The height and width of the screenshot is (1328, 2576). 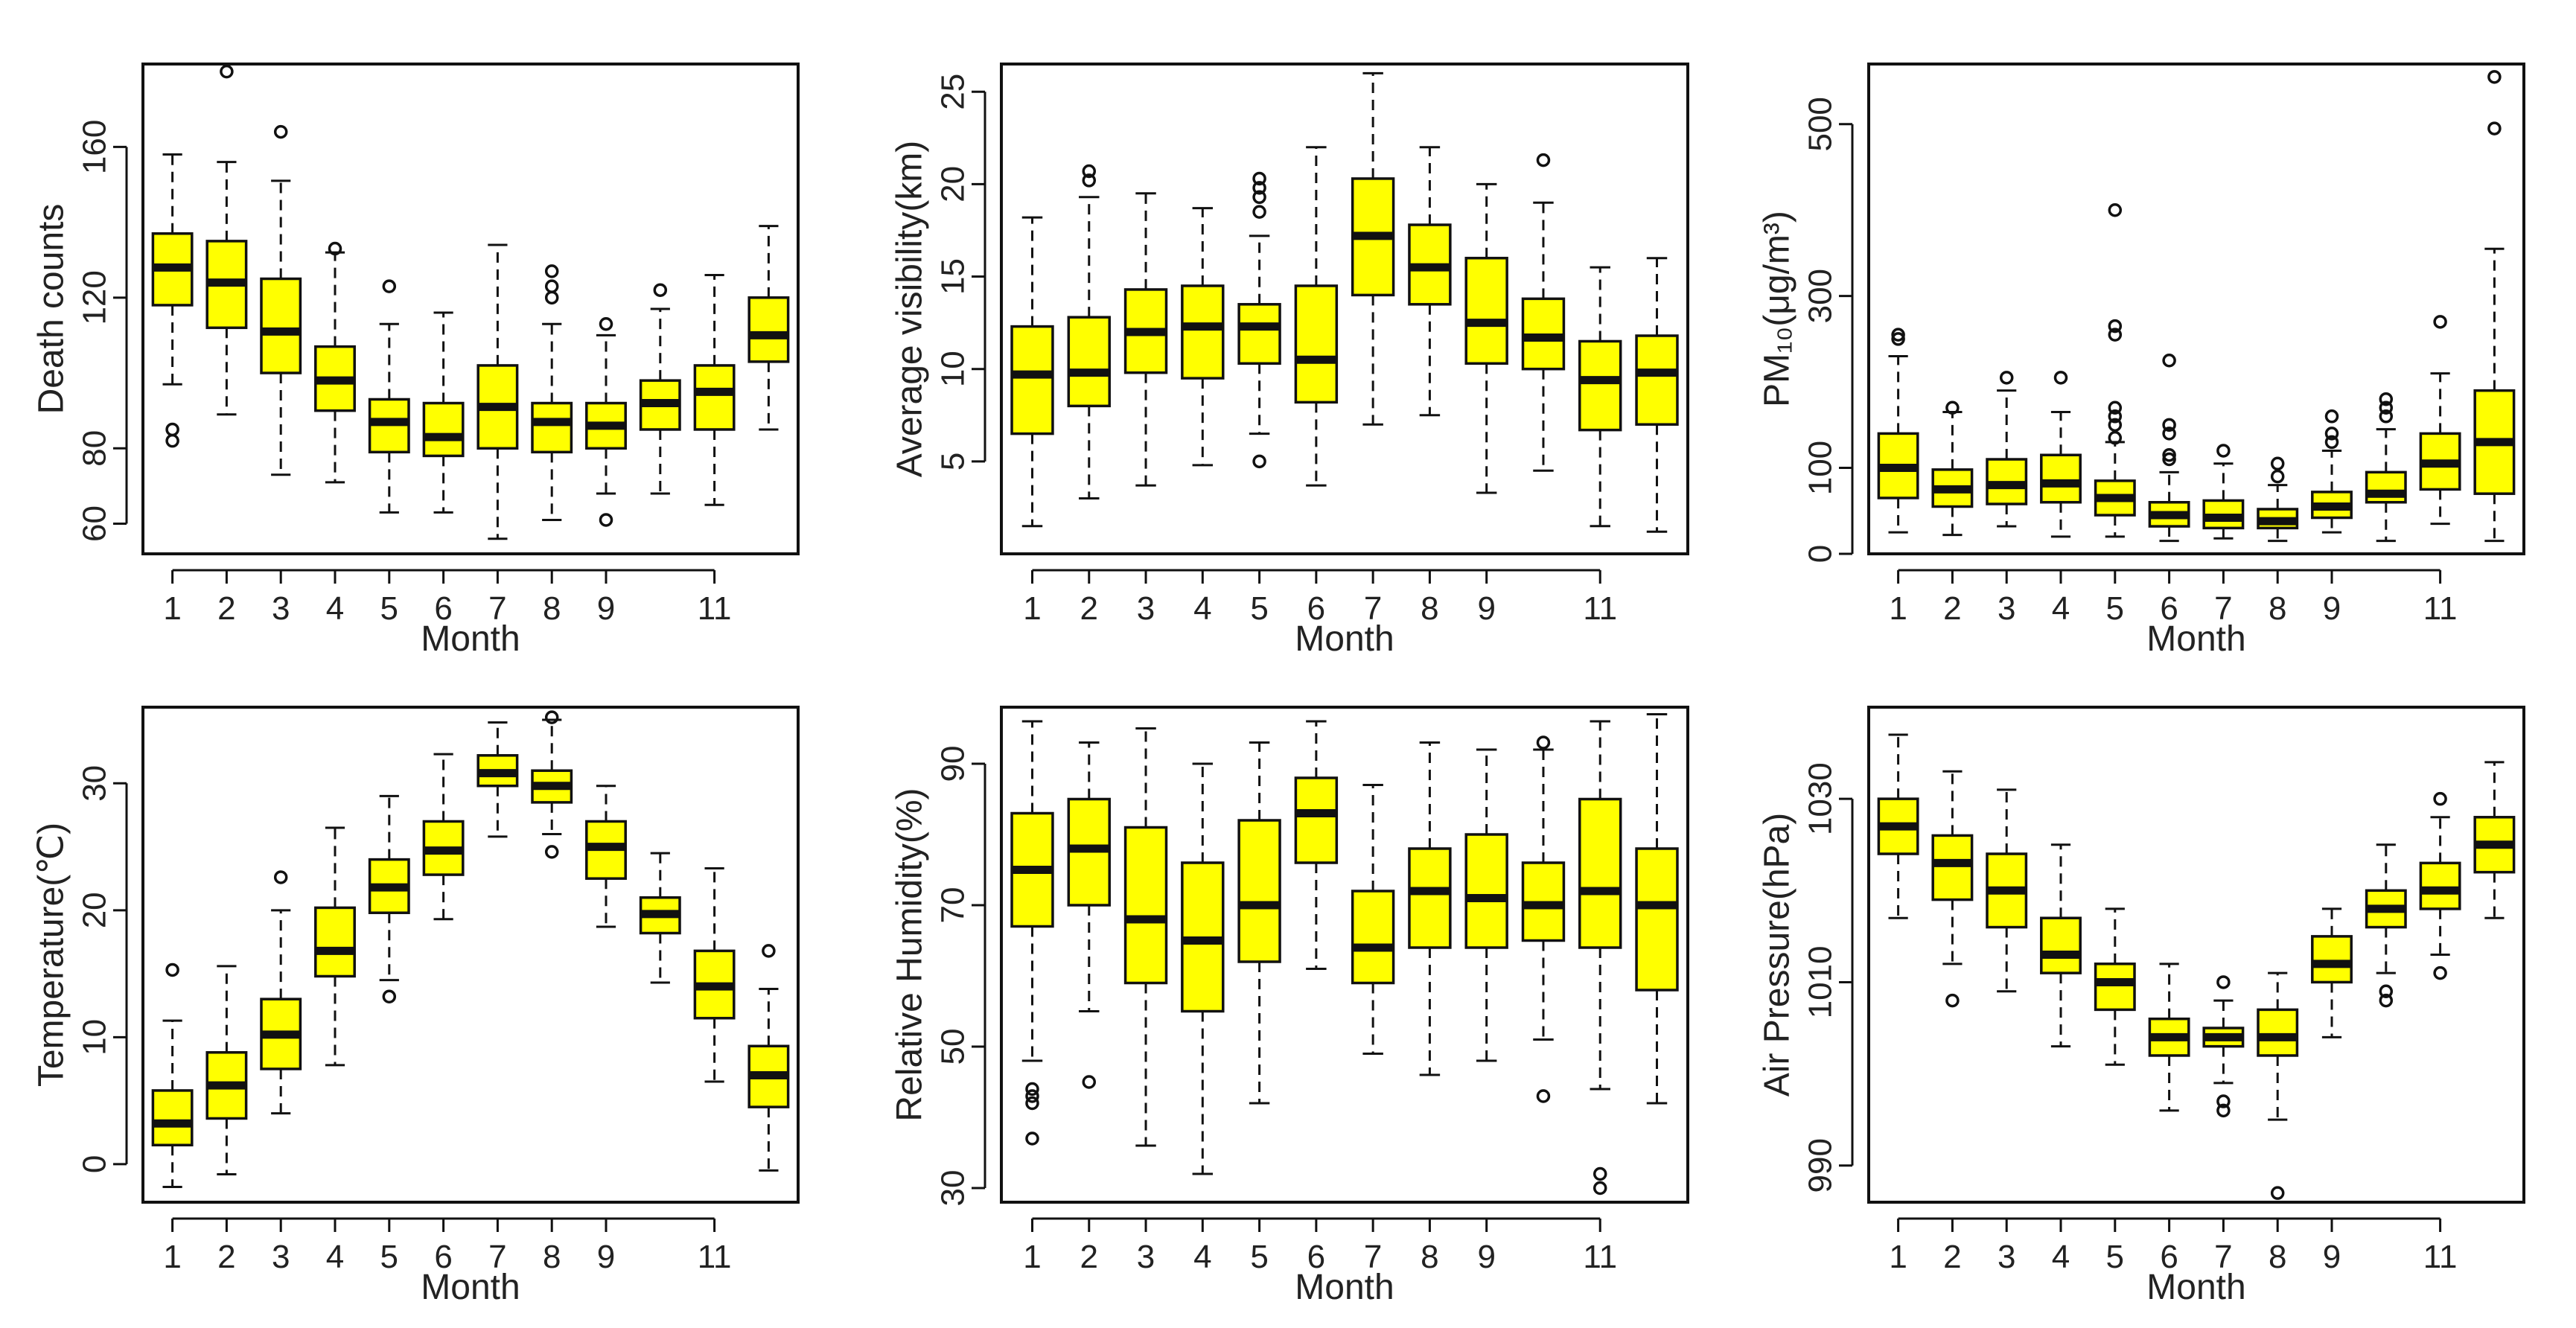 What do you see at coordinates (281, 609) in the screenshot?
I see `x-tick-label: 3` at bounding box center [281, 609].